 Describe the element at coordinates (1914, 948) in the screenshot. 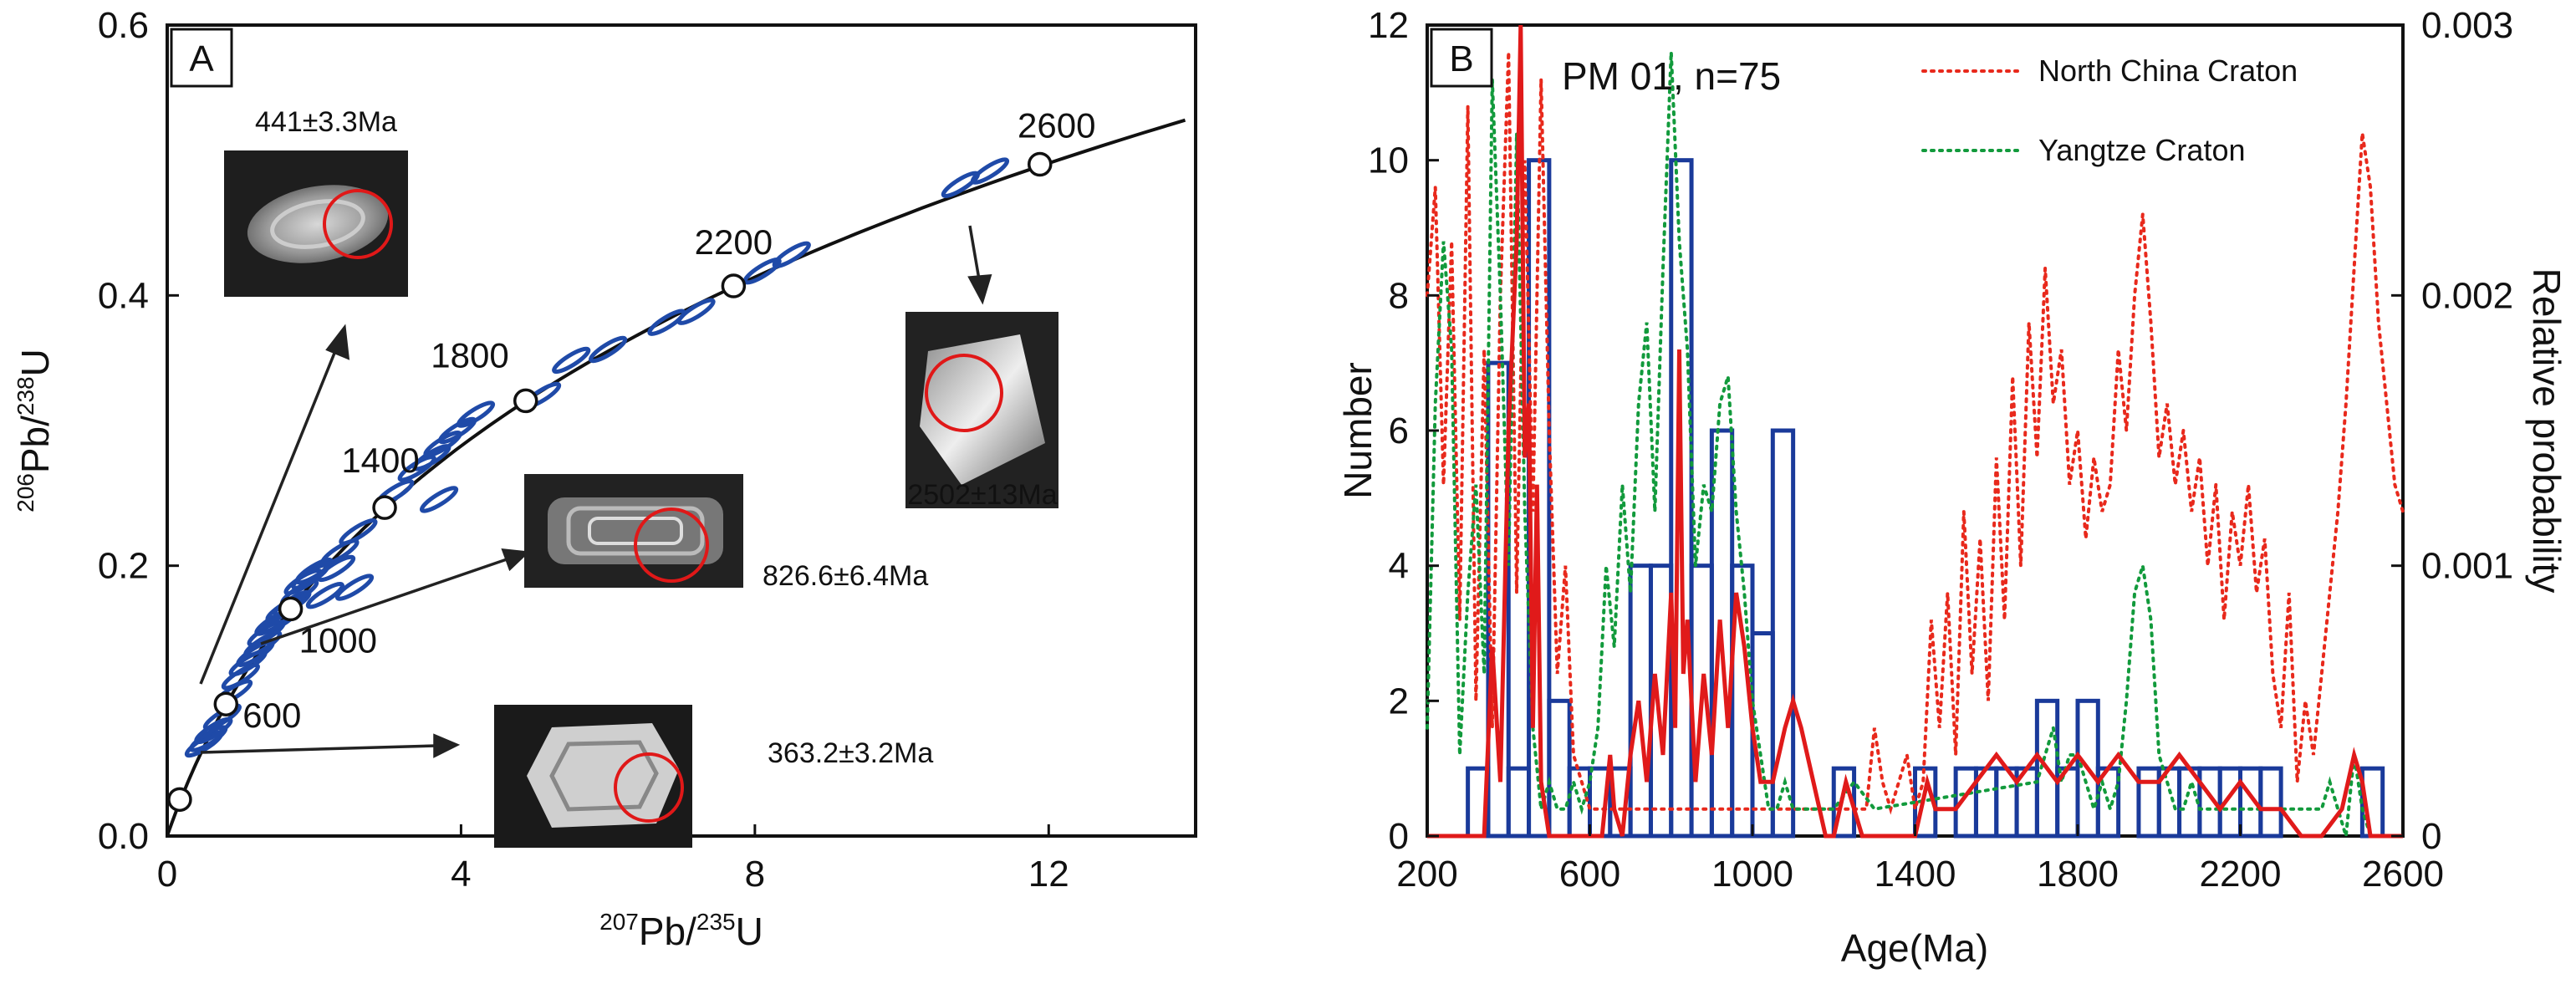

I see `panel-b-xlabel: Age(Ma)` at that location.